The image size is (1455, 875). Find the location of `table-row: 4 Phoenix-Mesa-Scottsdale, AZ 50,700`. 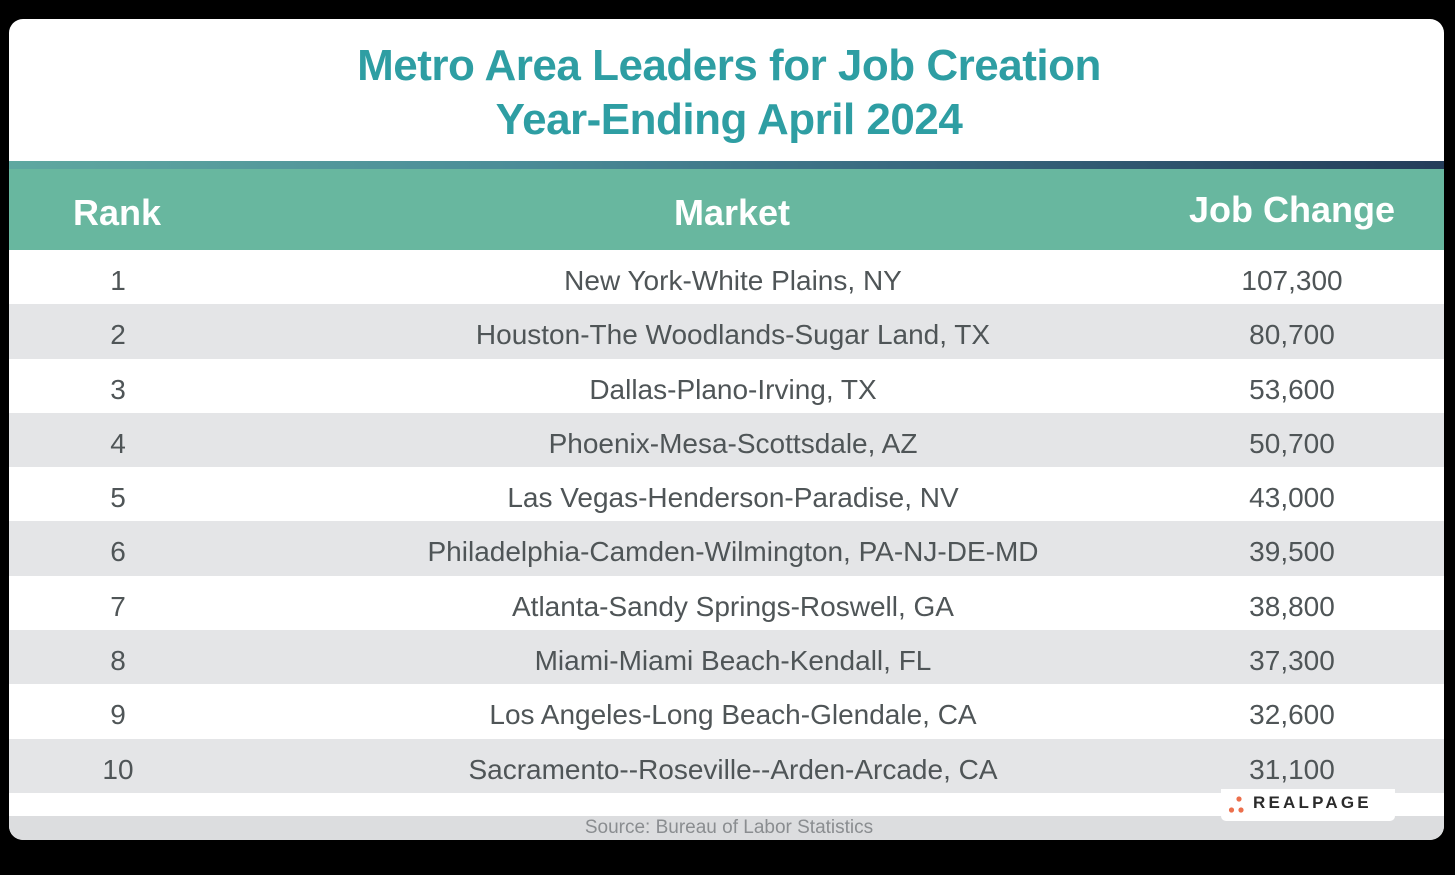

table-row: 4 Phoenix-Mesa-Scottsdale, AZ 50,700 is located at coordinates (726, 440).